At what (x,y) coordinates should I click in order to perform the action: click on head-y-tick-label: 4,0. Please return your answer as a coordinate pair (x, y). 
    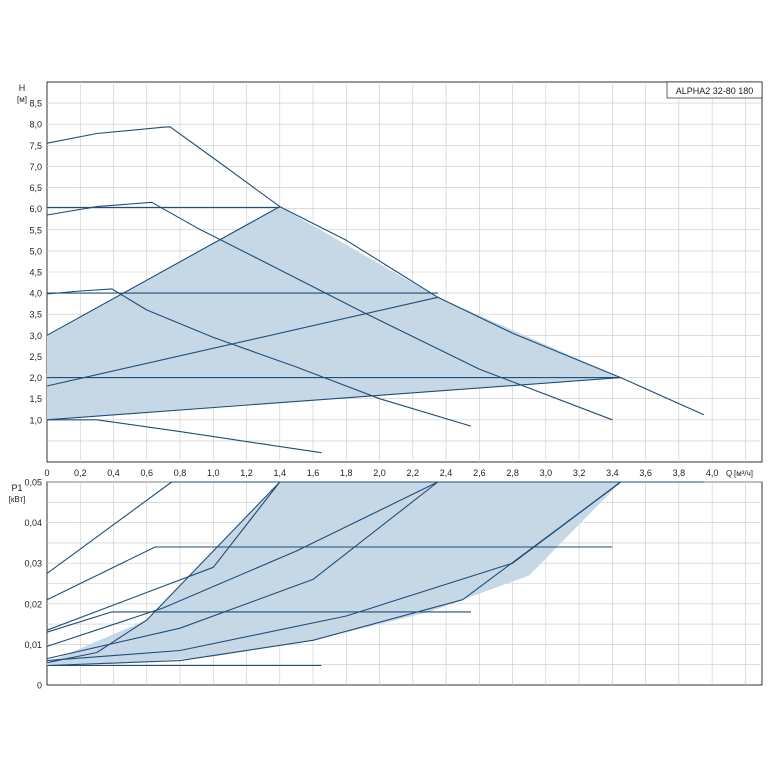
    Looking at the image, I should click on (35, 294).